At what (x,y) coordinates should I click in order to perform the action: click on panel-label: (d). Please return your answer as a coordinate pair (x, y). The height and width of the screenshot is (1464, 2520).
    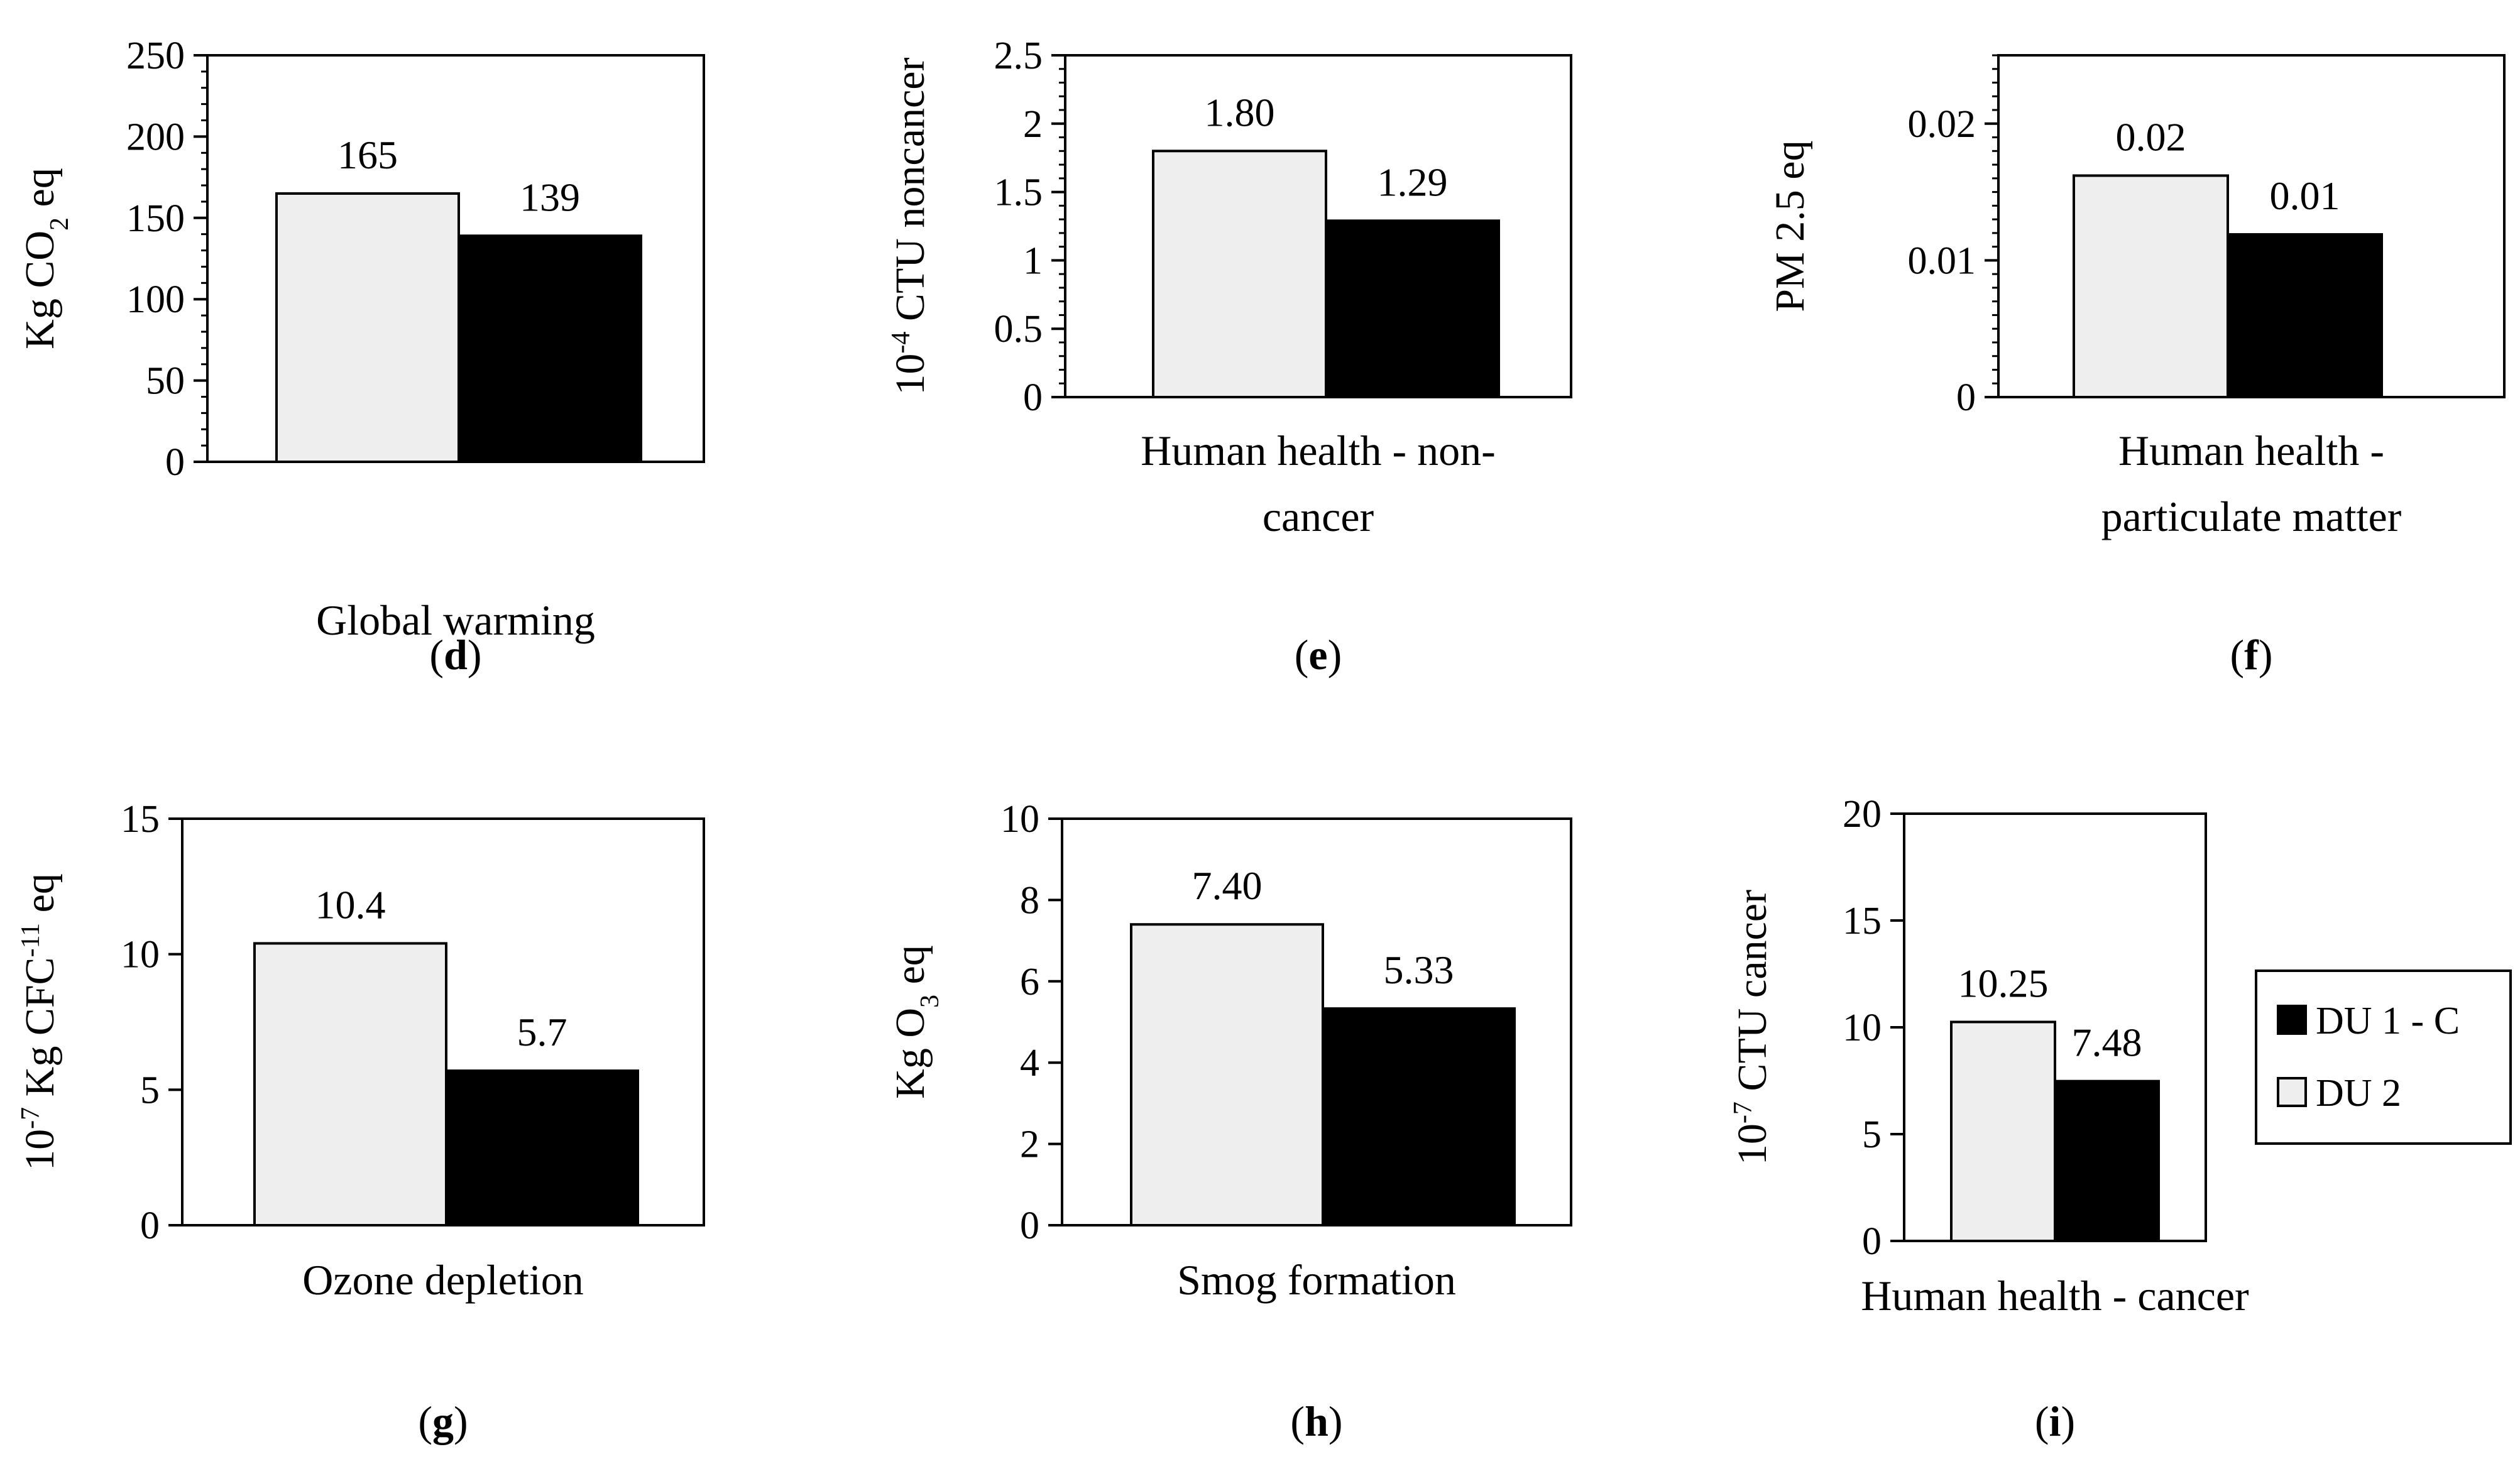
    Looking at the image, I should click on (455, 655).